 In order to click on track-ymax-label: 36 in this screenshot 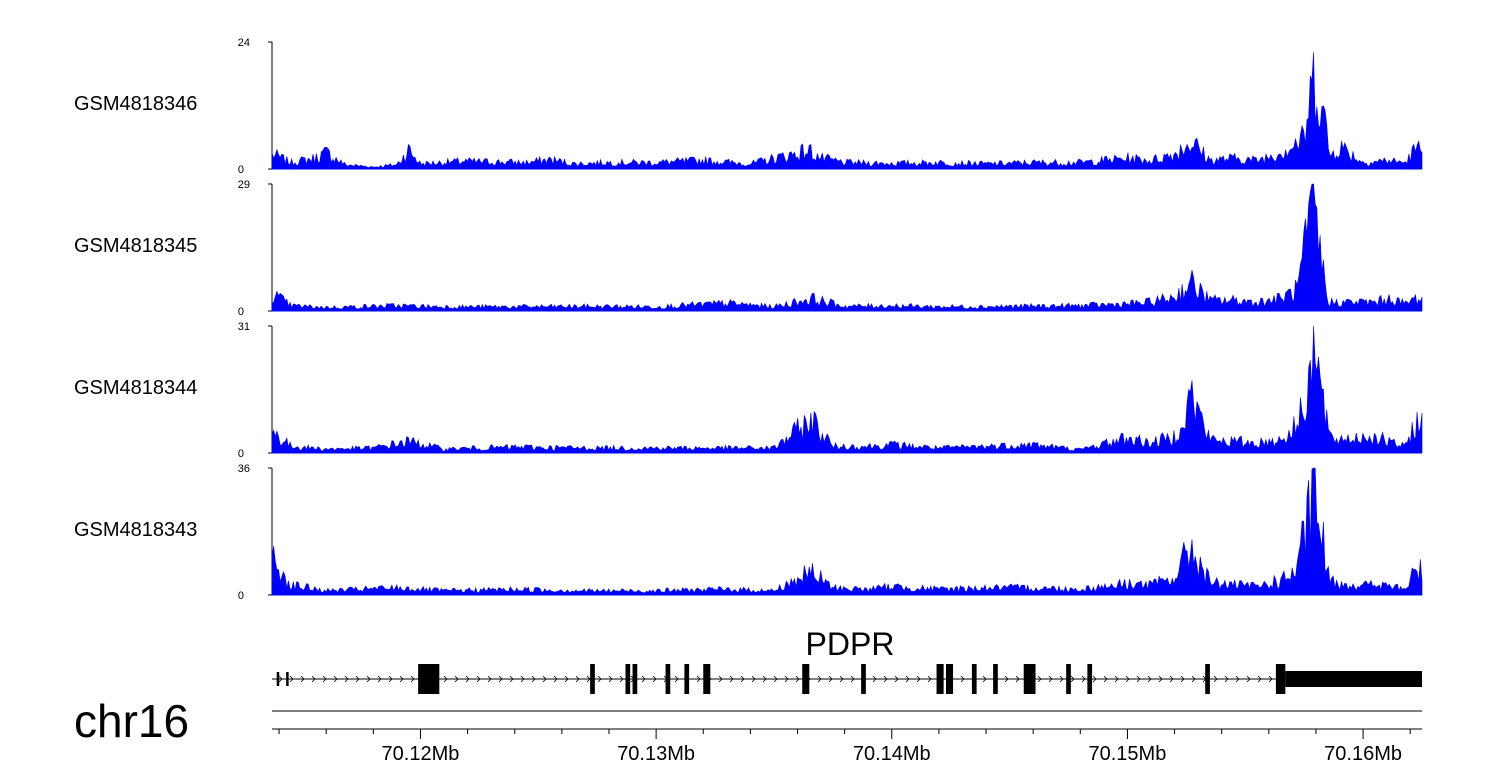, I will do `click(244, 469)`.